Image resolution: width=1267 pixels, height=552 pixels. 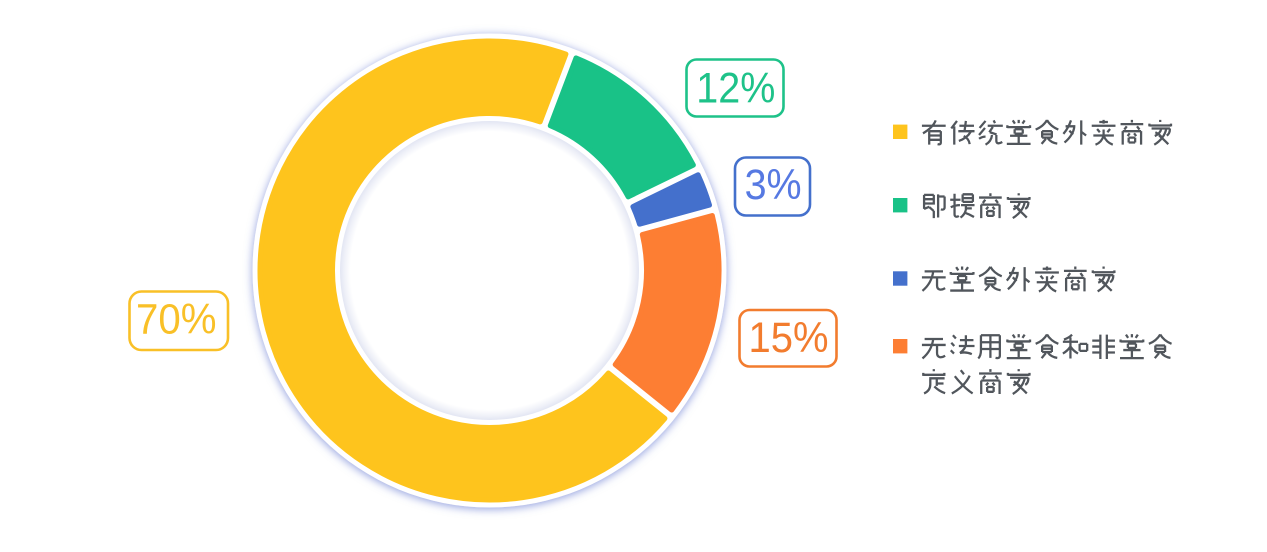 What do you see at coordinates (773, 185) in the screenshot?
I see `svg-text: 3%` at bounding box center [773, 185].